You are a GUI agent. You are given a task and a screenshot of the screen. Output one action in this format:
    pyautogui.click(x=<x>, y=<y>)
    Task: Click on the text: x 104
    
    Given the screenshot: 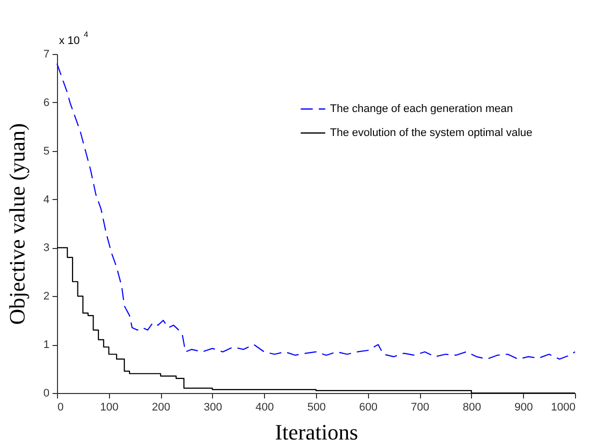 What is the action you would take?
    pyautogui.click(x=74, y=38)
    